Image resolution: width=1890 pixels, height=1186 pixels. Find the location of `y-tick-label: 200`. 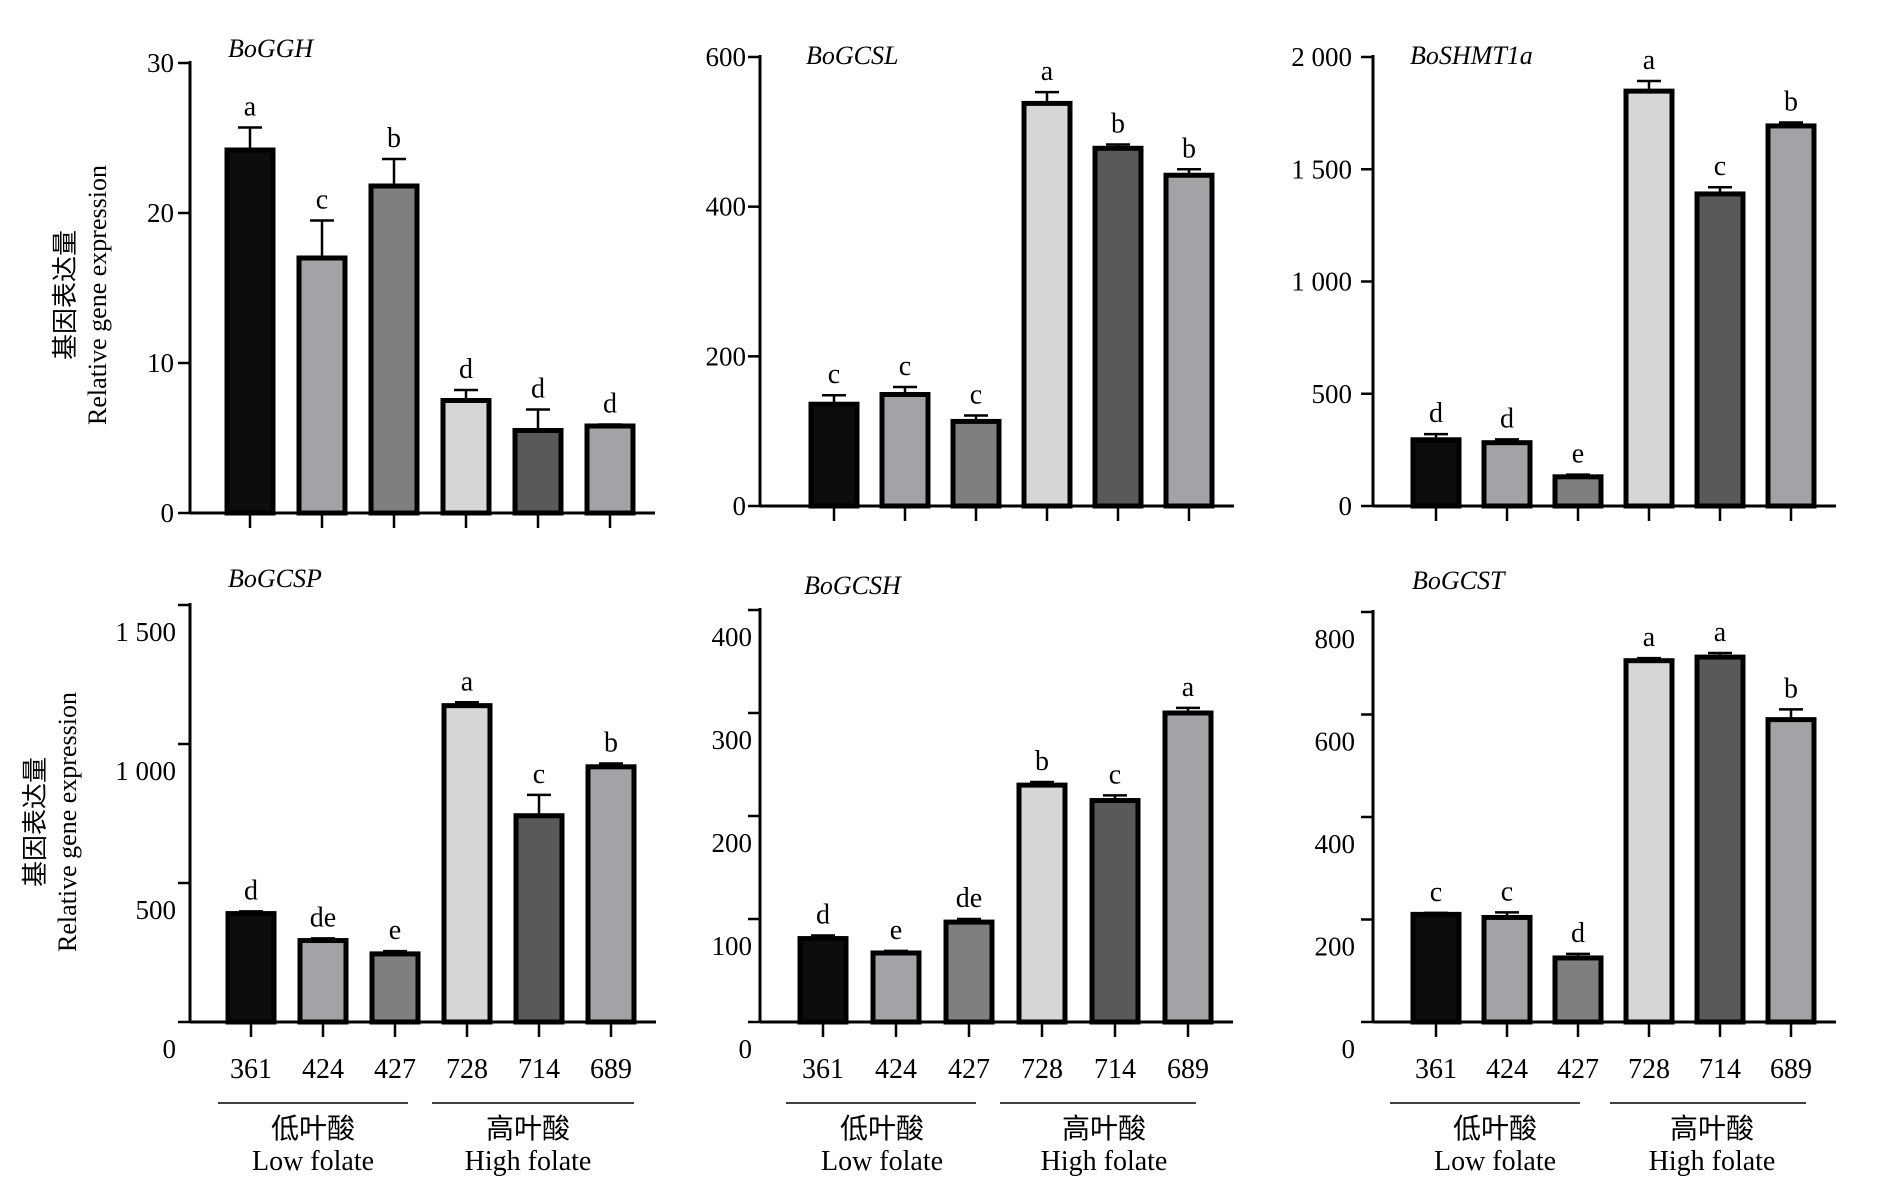

y-tick-label: 200 is located at coordinates (726, 356).